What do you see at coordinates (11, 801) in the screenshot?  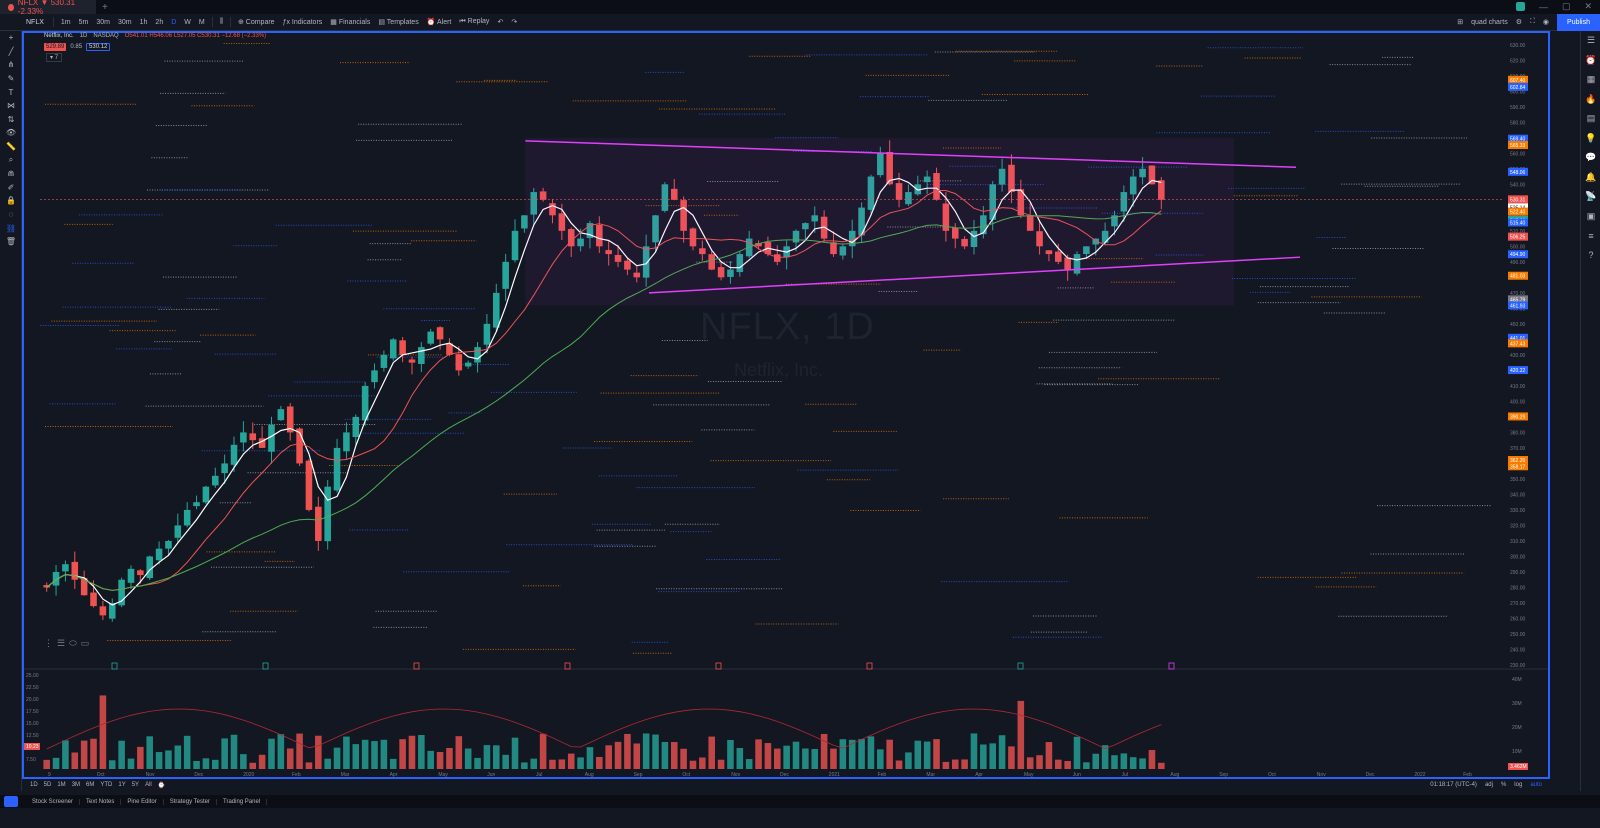 I see `tv-logo-icon` at bounding box center [11, 801].